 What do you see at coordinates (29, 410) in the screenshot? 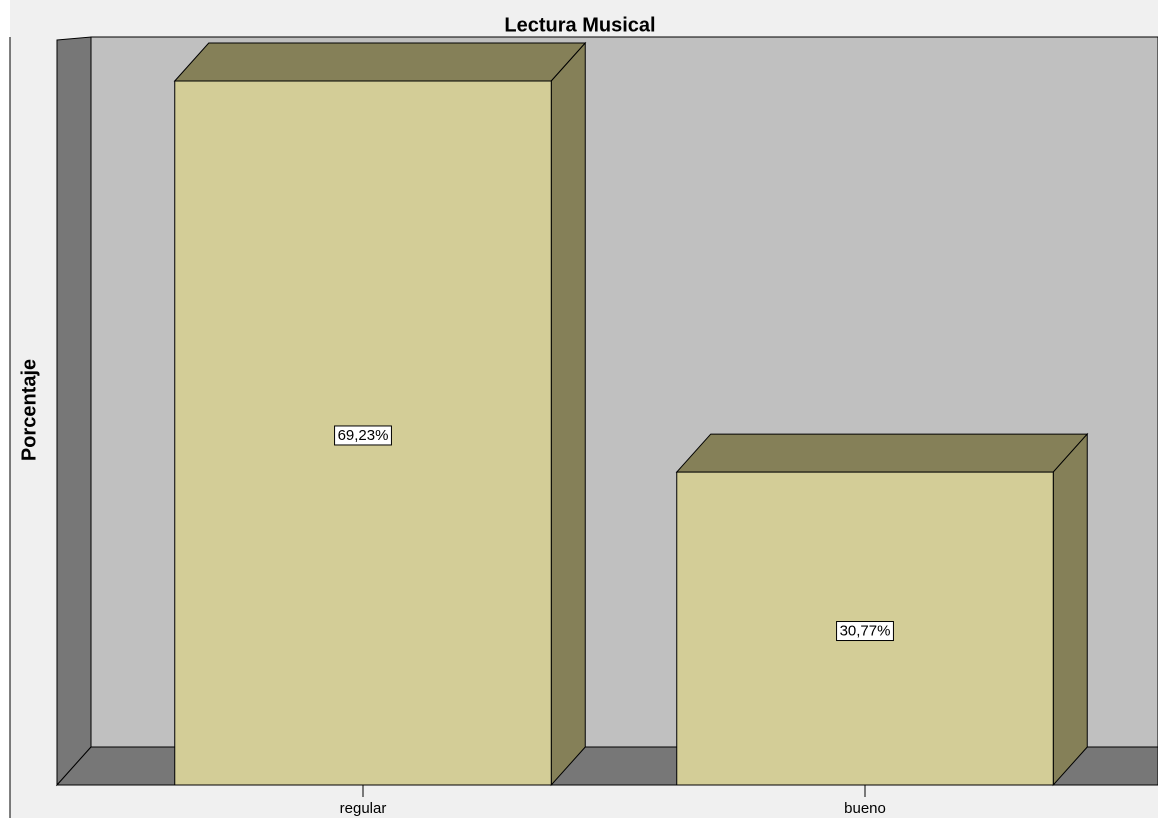
I see `y-axis-label: Porcentaje` at bounding box center [29, 410].